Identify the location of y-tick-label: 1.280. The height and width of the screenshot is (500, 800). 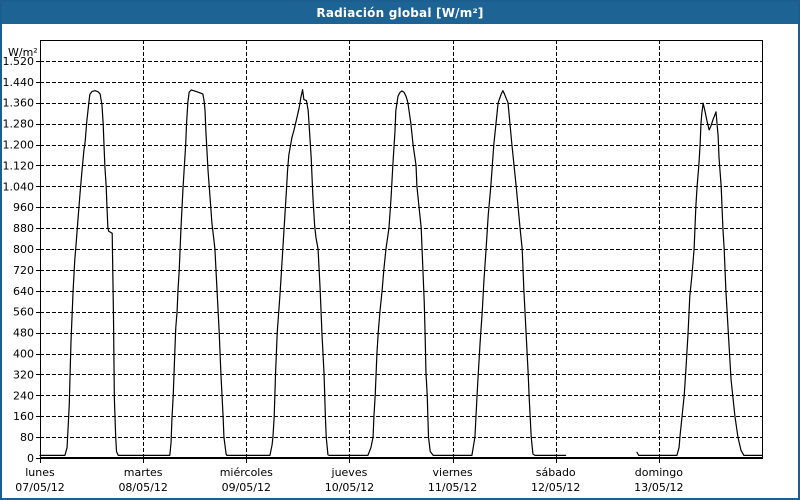
(19, 124).